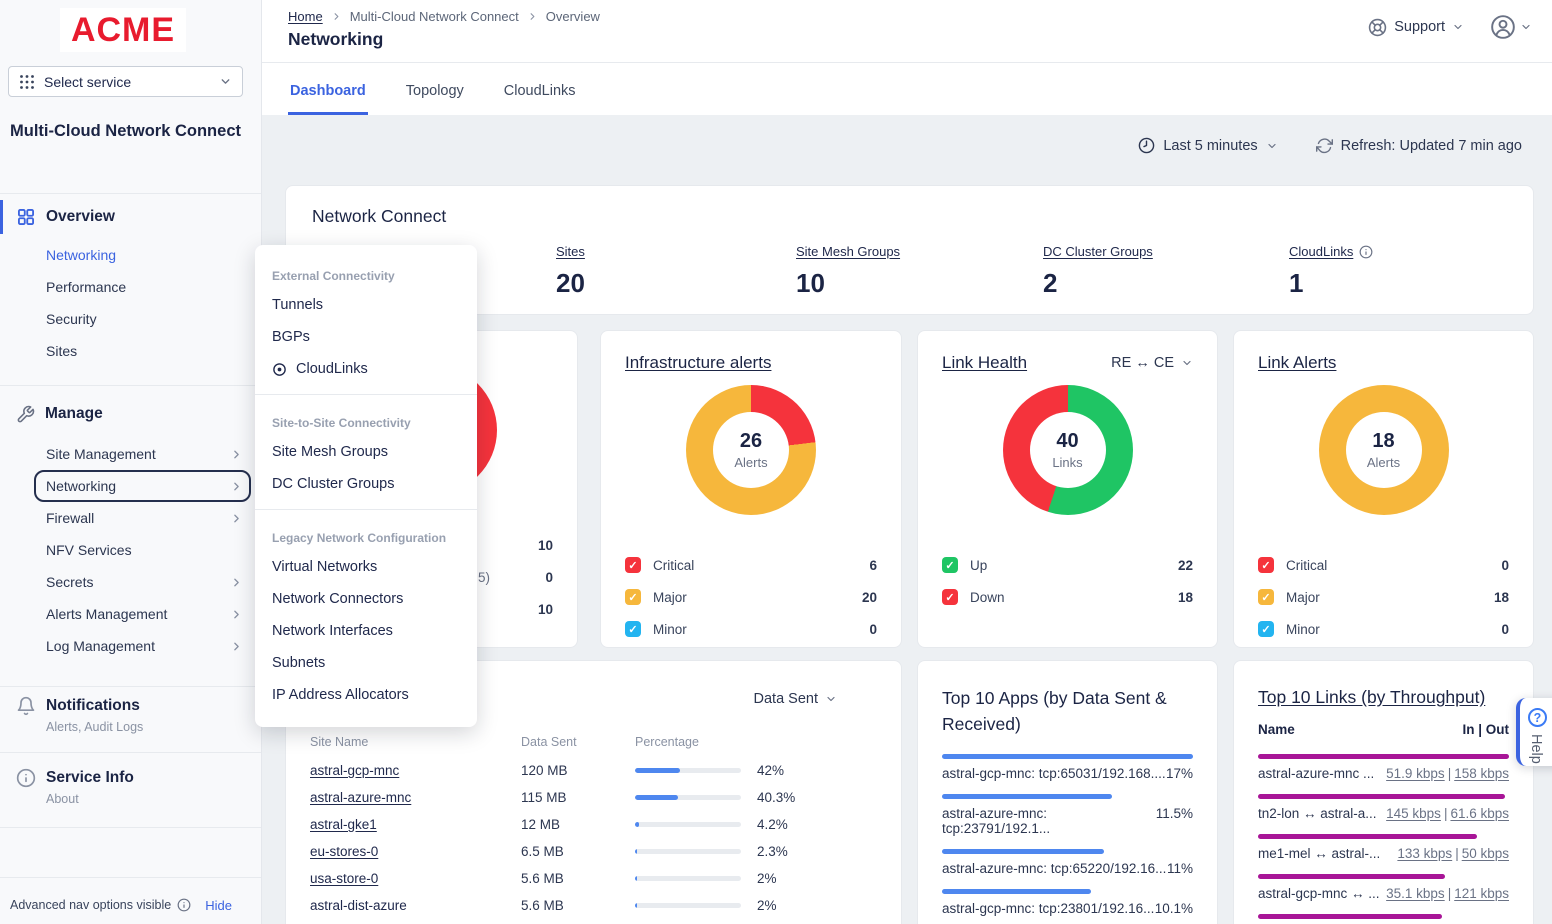 This screenshot has width=1552, height=924. I want to click on tab-cloudlinks: CloudLinks, so click(539, 91).